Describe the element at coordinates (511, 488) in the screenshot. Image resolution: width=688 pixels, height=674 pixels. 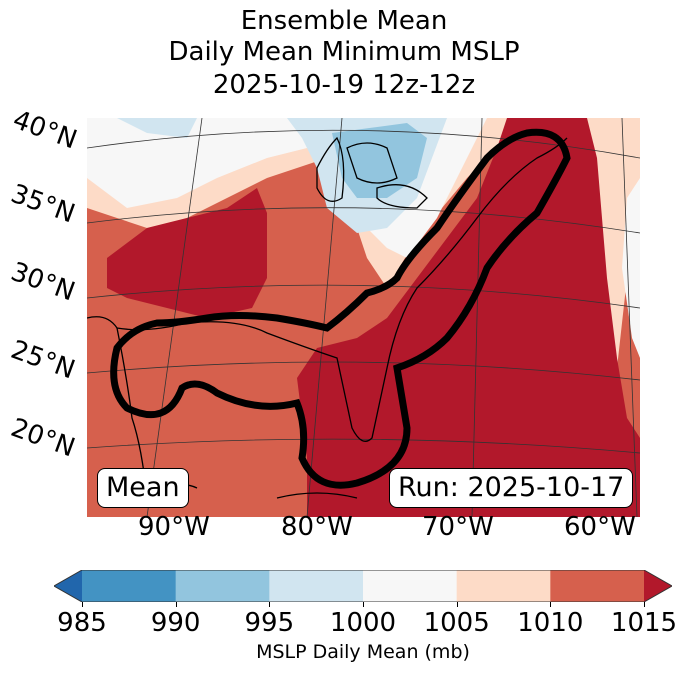
I see `run-date-label-box: Run: 2025-10-17` at that location.